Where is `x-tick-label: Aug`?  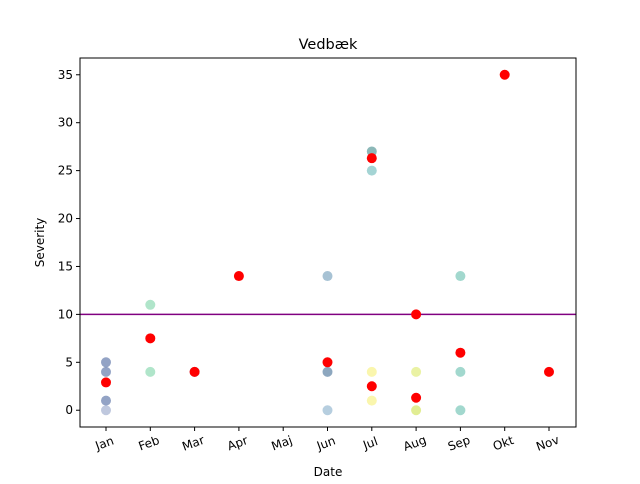 x-tick-label: Aug is located at coordinates (414, 443).